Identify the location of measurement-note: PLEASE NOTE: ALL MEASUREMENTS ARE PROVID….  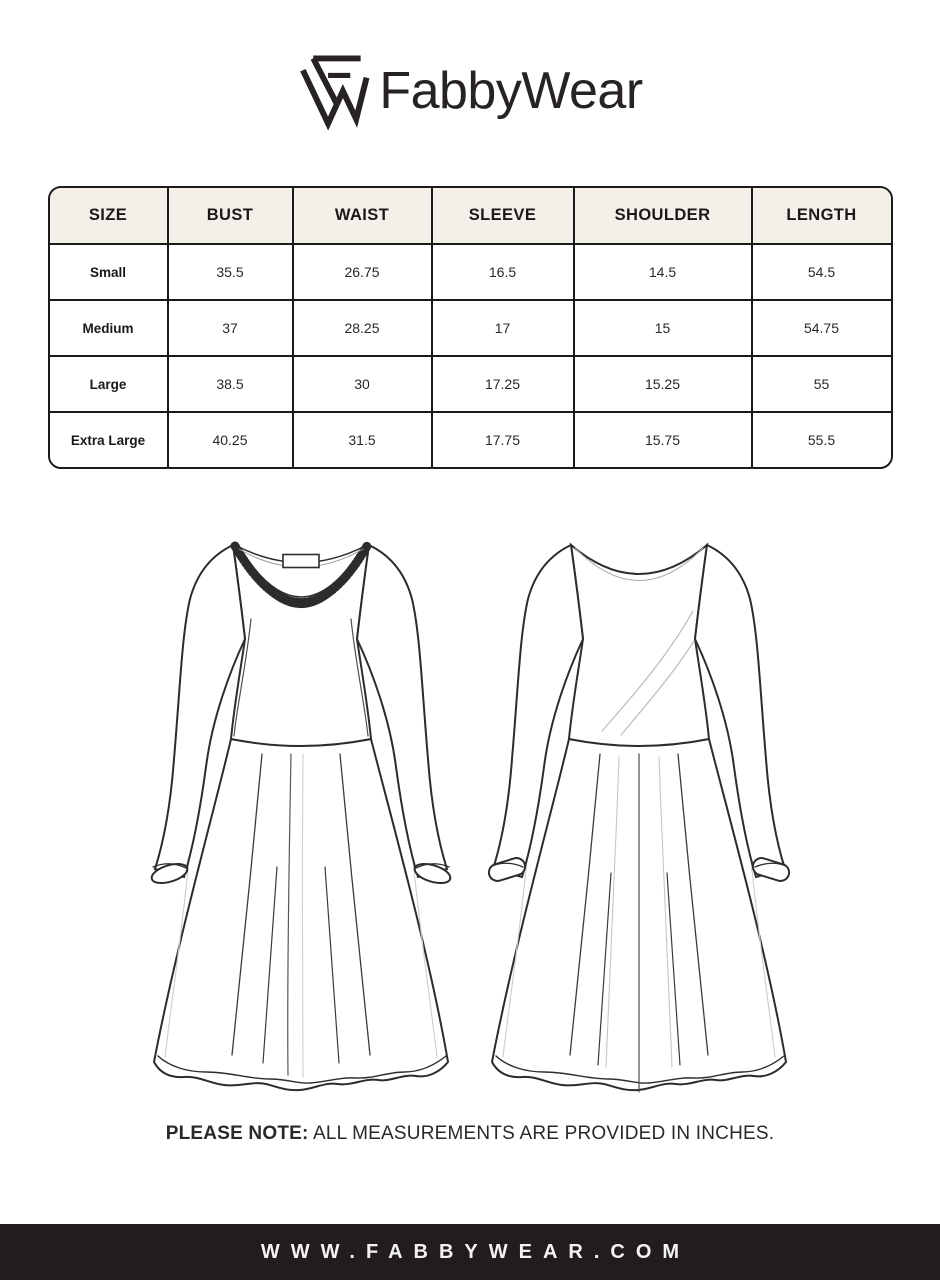
(470, 1134).